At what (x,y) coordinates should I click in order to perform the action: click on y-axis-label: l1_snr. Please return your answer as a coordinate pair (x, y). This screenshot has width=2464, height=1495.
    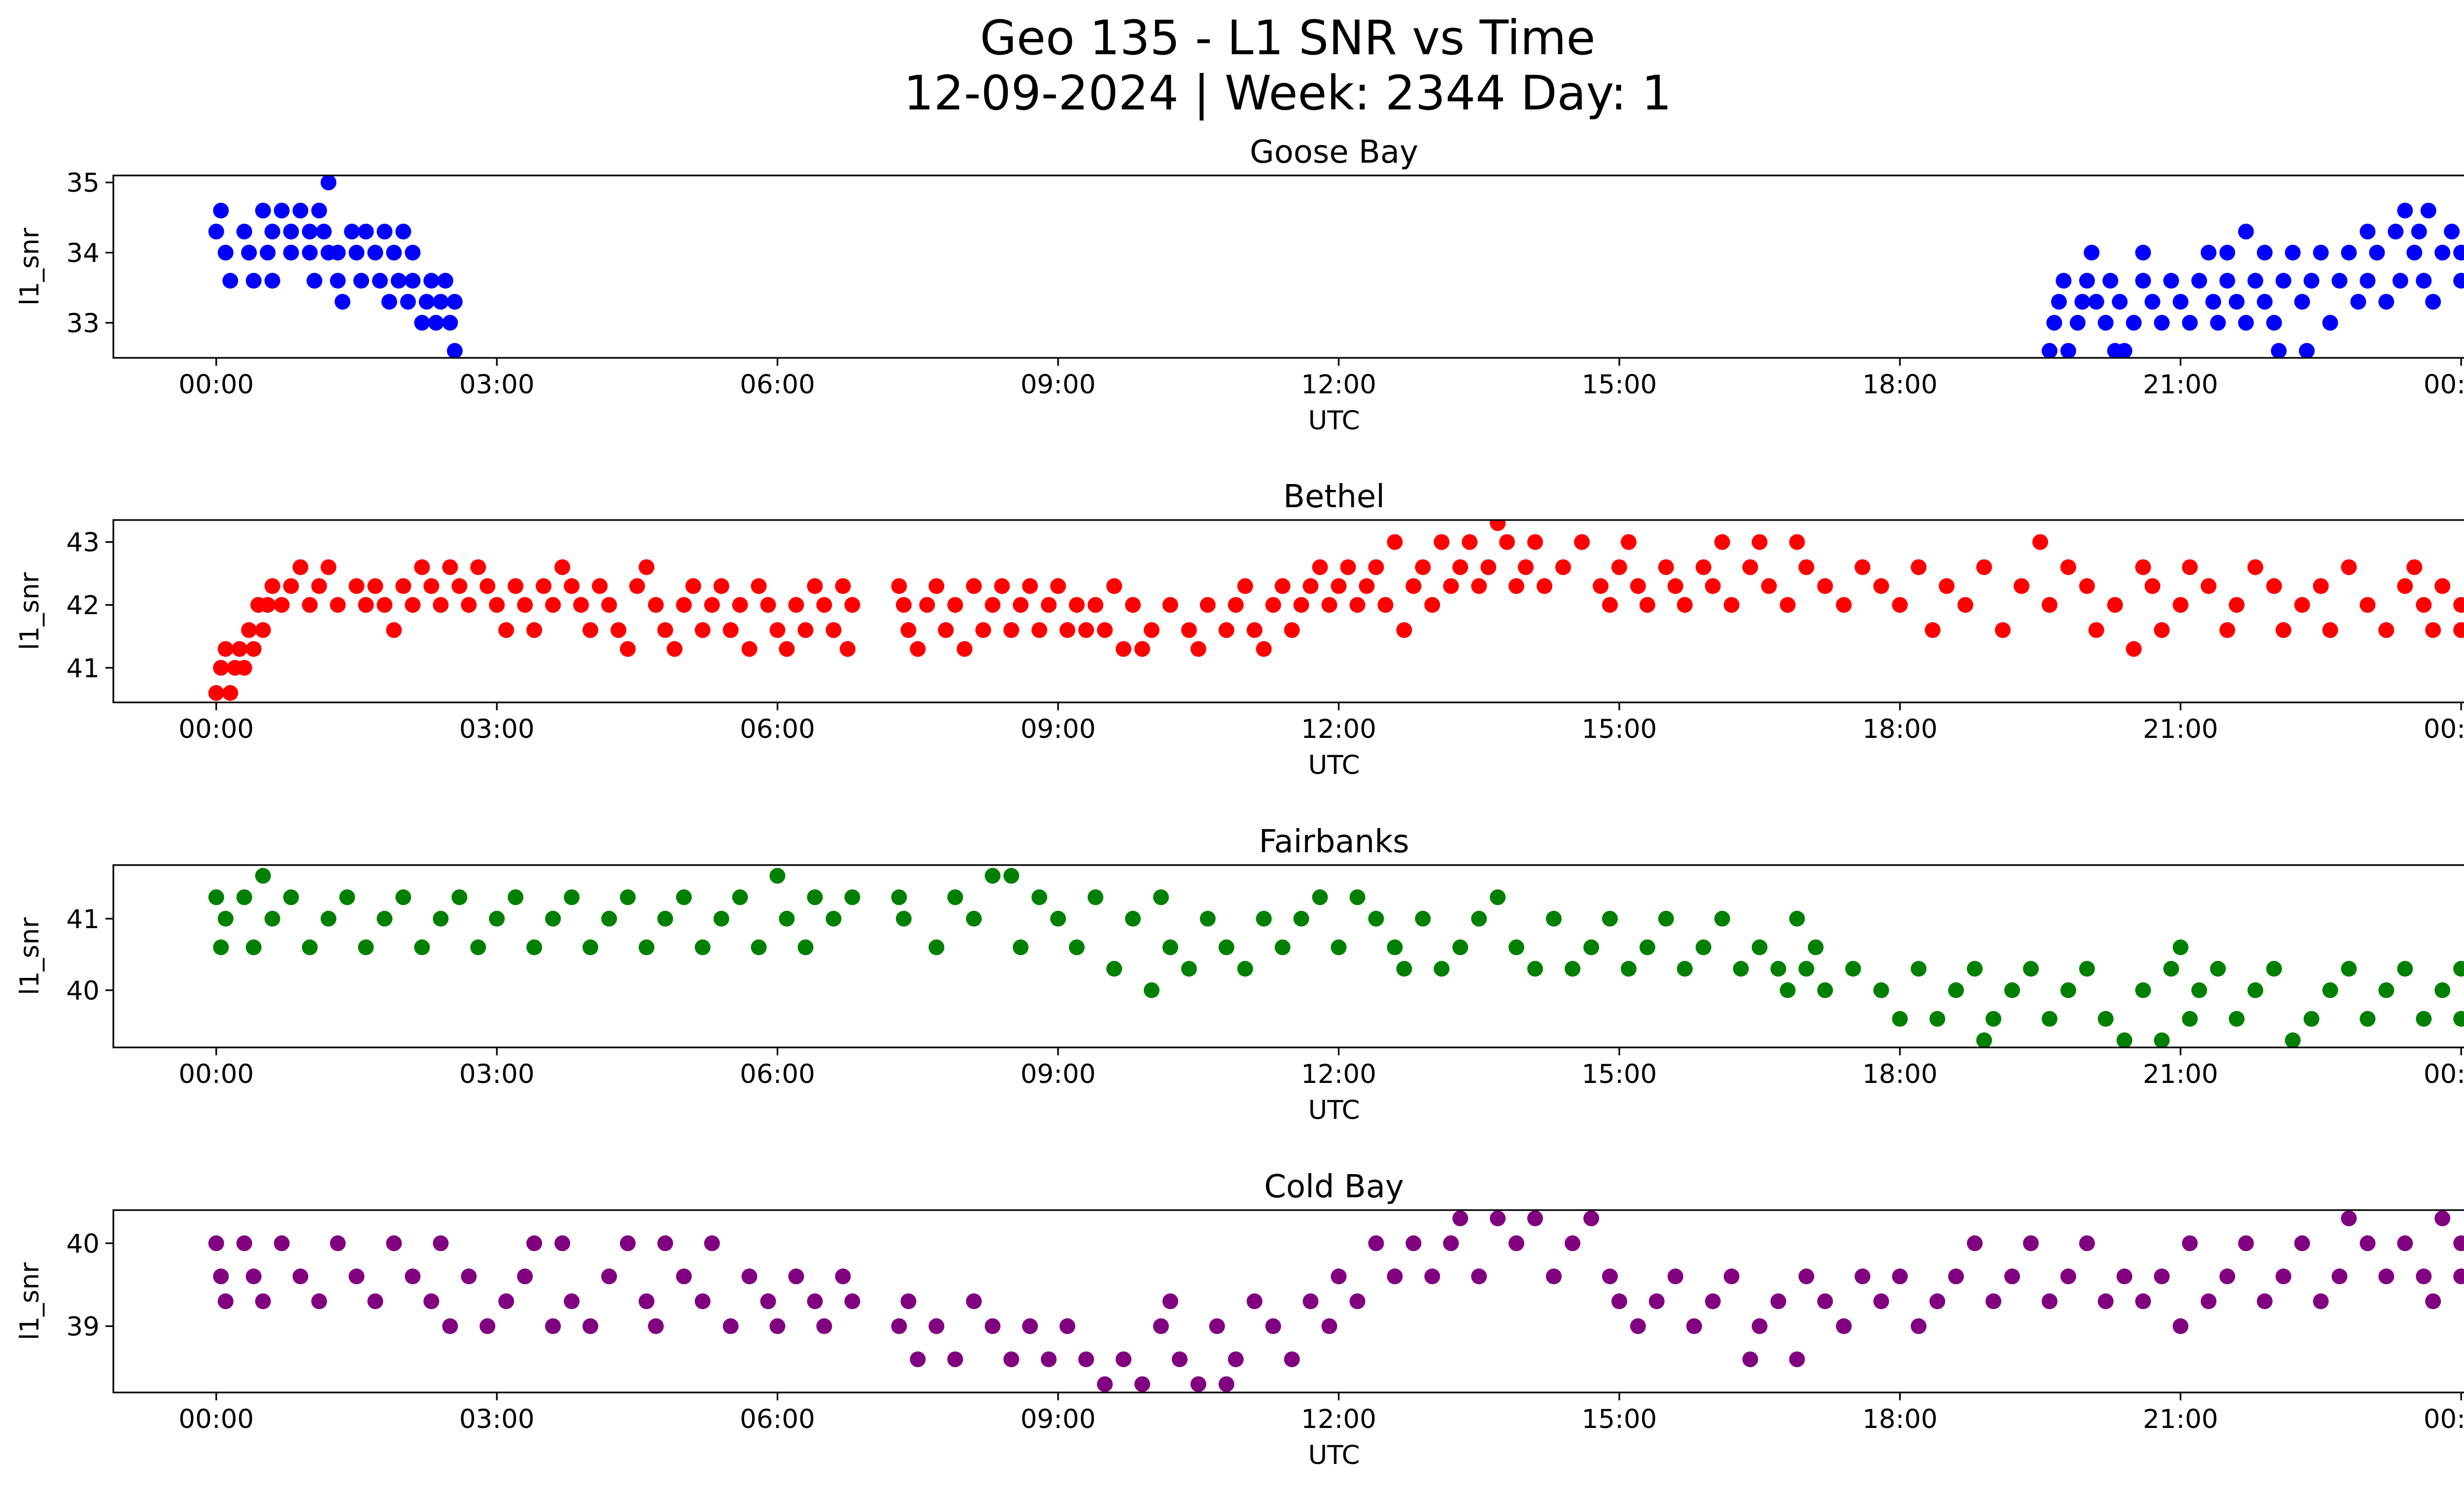
    Looking at the image, I should click on (30, 1301).